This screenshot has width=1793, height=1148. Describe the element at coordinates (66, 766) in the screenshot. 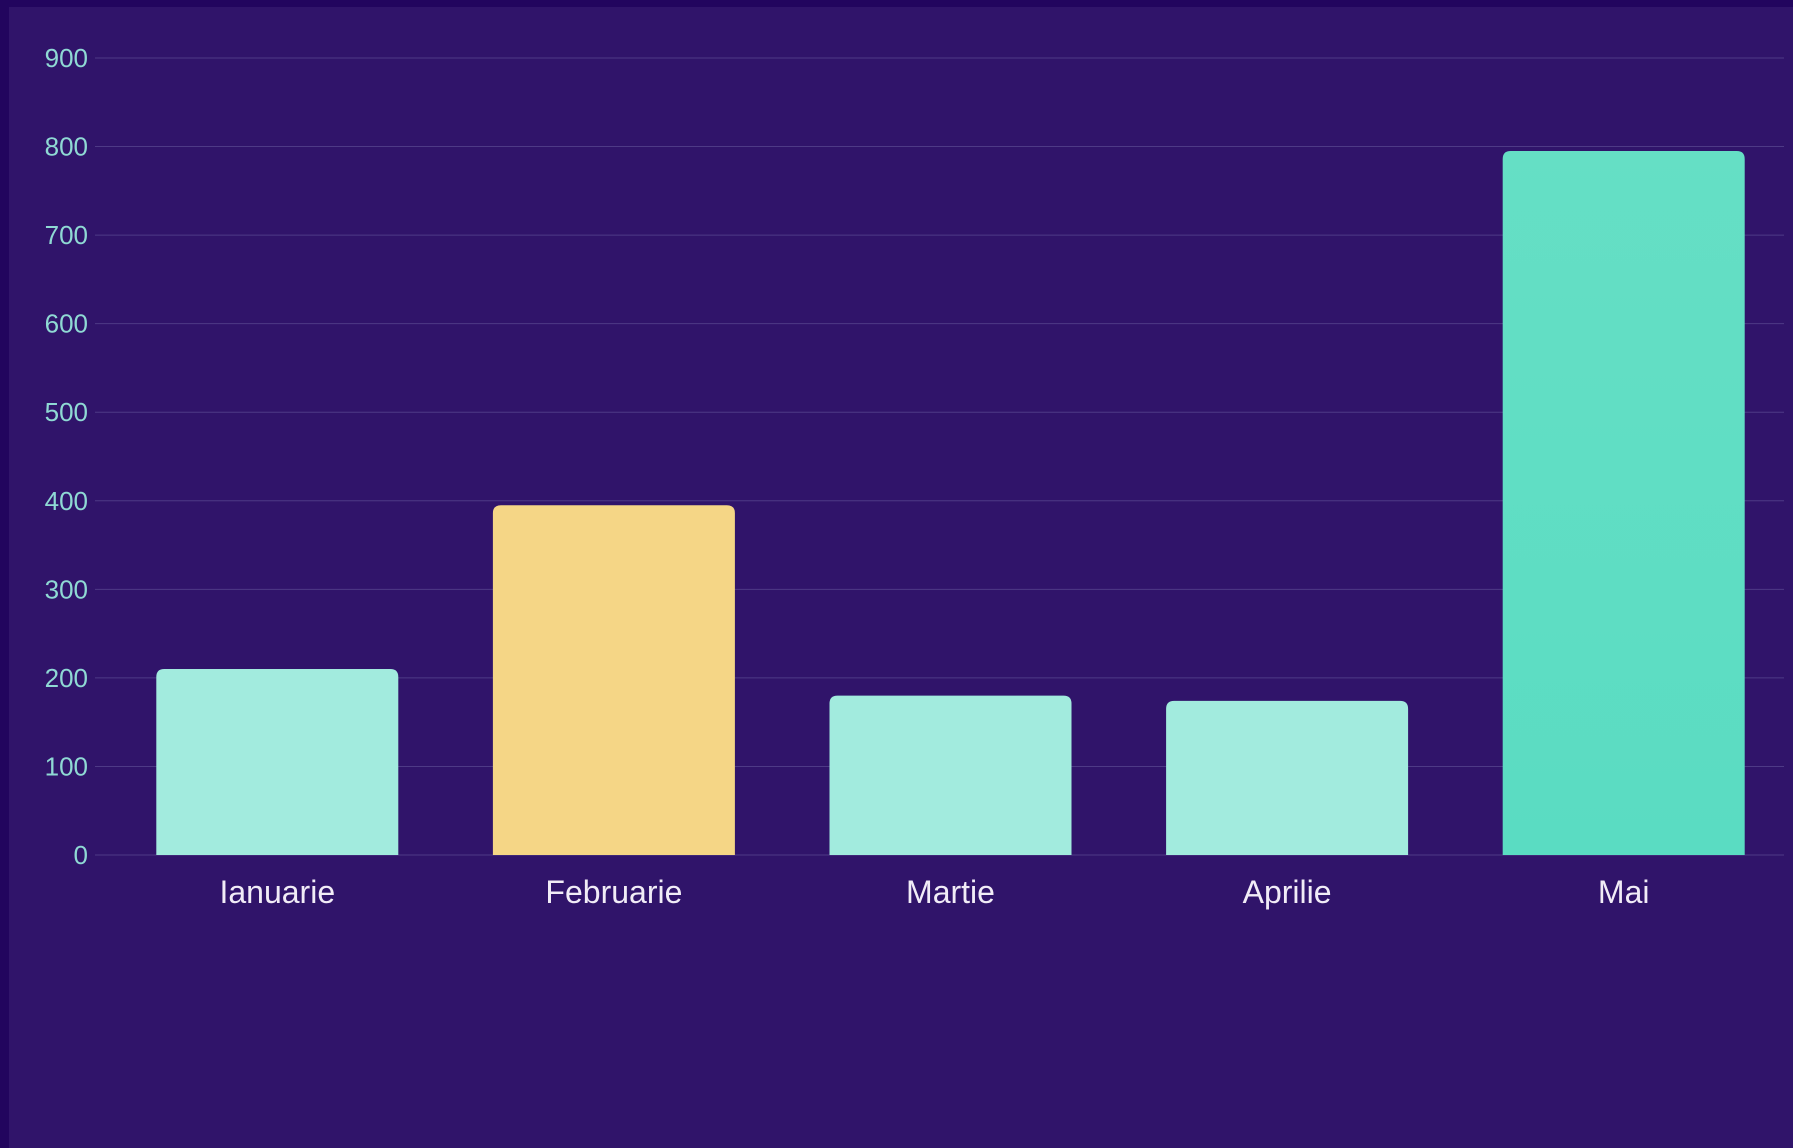

I see `y-tick-label: 100` at that location.